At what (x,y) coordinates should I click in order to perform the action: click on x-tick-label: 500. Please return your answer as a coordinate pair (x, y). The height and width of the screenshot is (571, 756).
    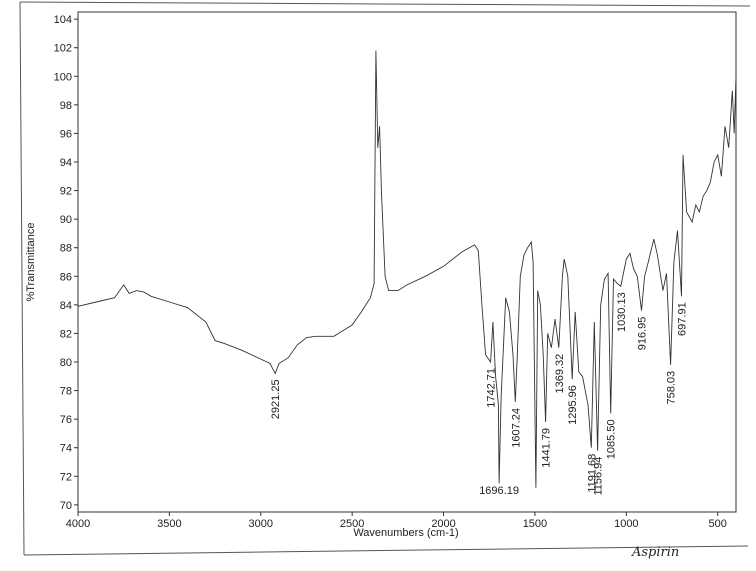
    Looking at the image, I should click on (718, 524).